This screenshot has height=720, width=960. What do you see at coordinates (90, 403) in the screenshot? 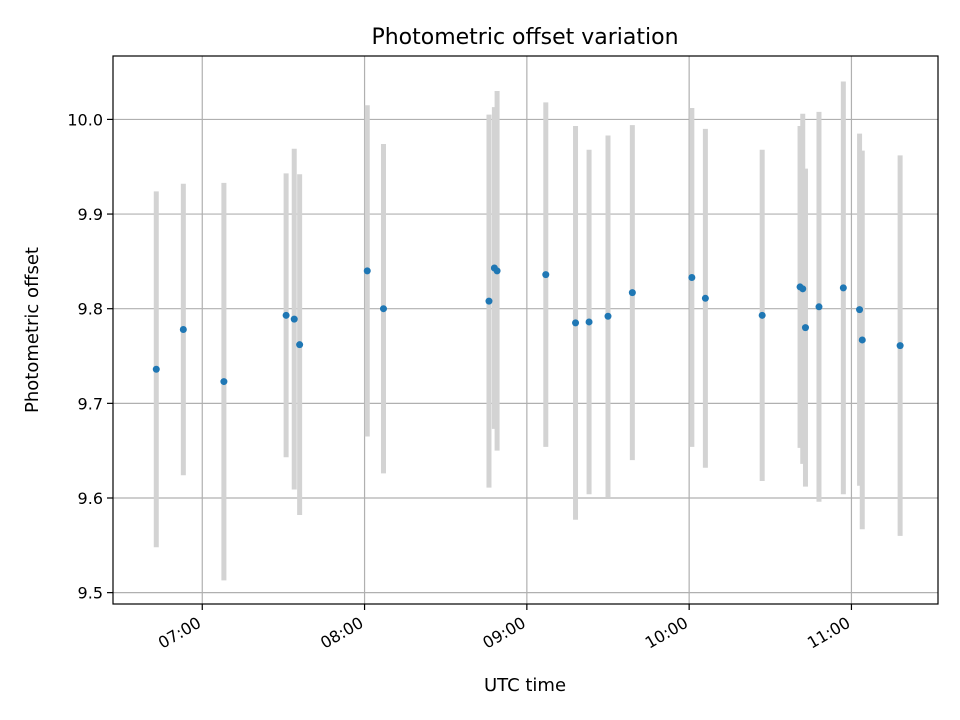
I see `y-tick-label: 9.7` at bounding box center [90, 403].